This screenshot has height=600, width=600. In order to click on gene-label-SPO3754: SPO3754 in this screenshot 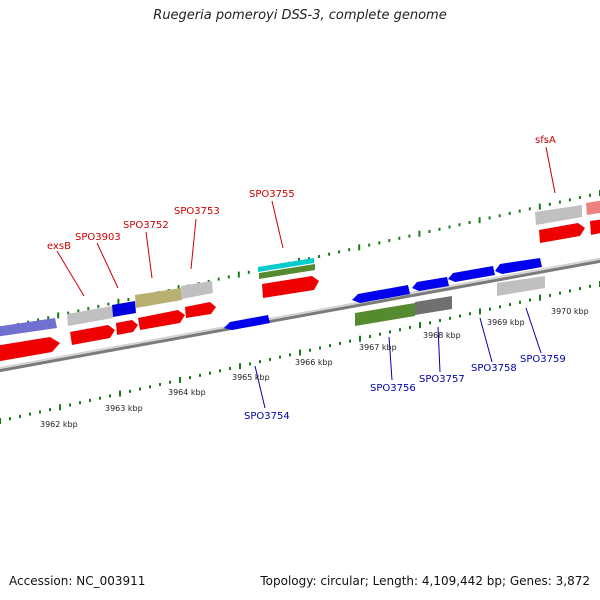, I will do `click(267, 416)`.